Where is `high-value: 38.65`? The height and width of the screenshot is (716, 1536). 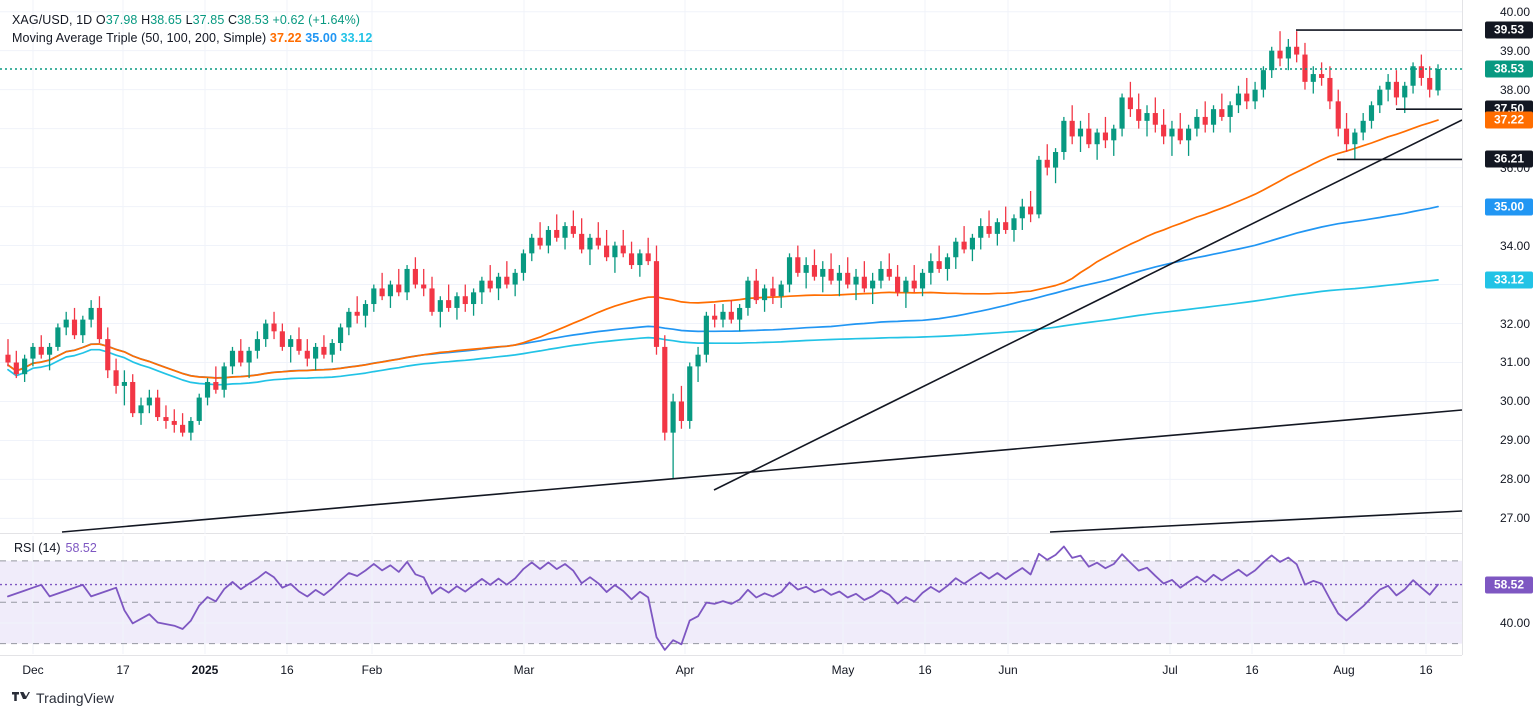 high-value: 38.65 is located at coordinates (166, 20).